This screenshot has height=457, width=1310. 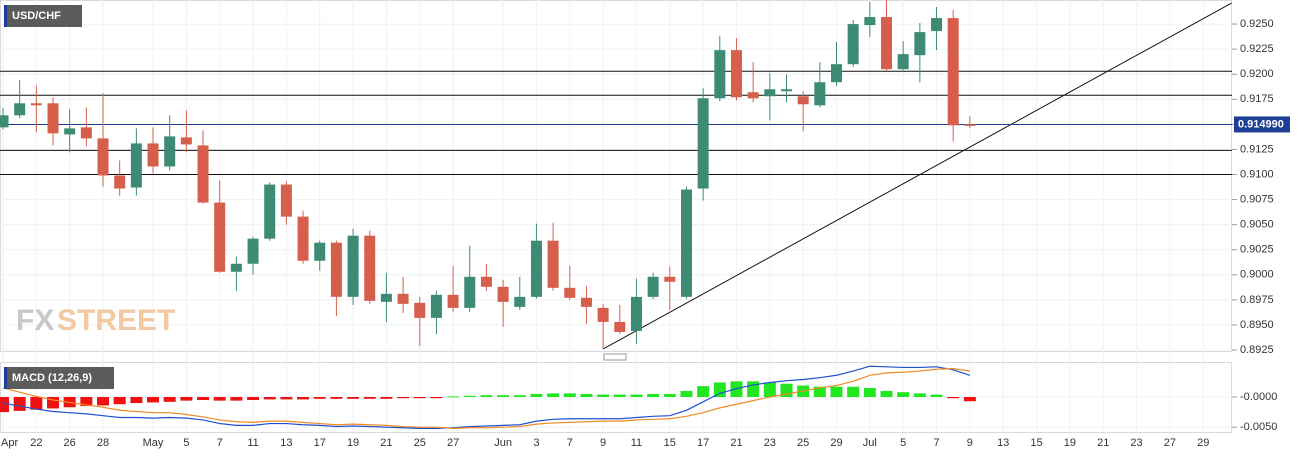 What do you see at coordinates (1170, 443) in the screenshot?
I see `x-tick-label: 27` at bounding box center [1170, 443].